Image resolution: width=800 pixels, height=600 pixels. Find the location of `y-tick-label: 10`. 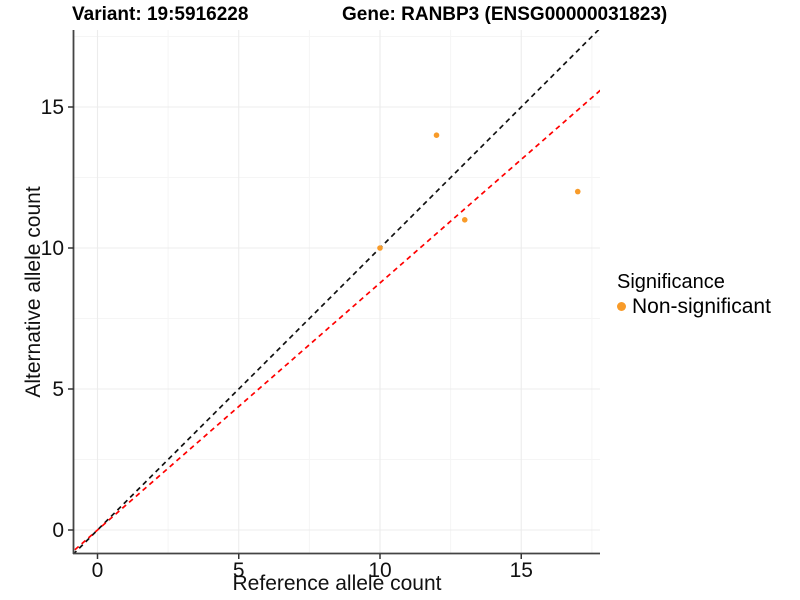

y-tick-label: 10 is located at coordinates (52, 248).